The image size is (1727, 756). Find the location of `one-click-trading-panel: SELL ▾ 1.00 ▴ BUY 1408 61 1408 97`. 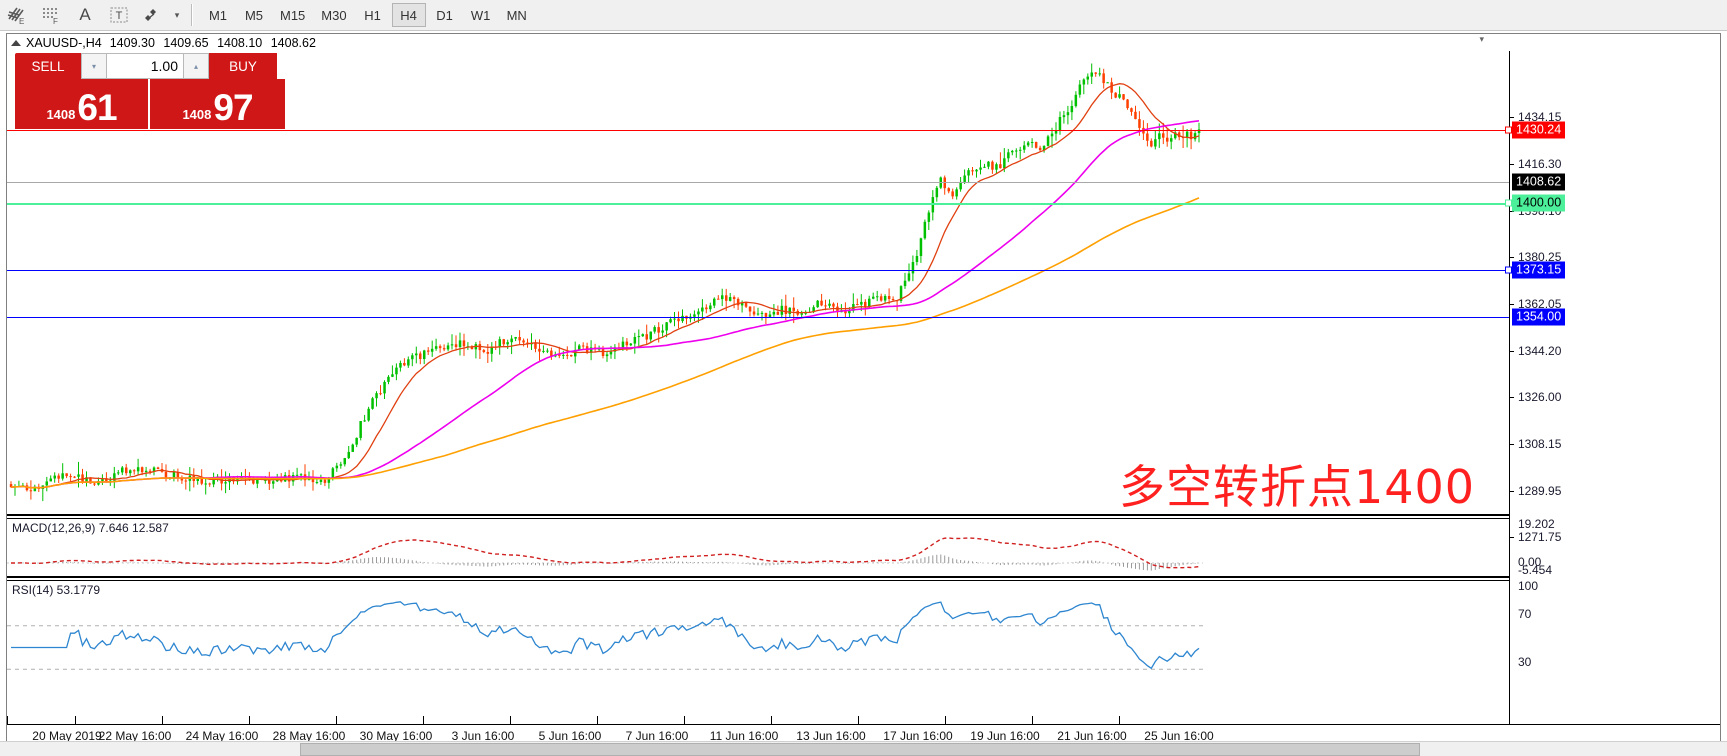

one-click-trading-panel: SELL ▾ 1.00 ▴ BUY 1408 61 1408 97 is located at coordinates (150, 91).